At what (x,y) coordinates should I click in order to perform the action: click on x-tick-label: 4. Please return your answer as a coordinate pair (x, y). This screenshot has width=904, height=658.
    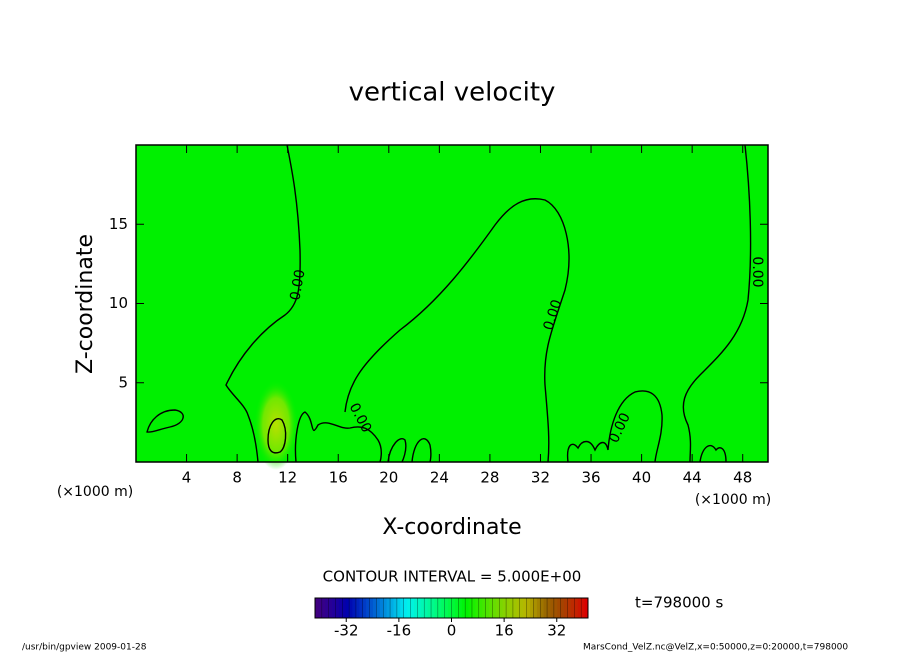
    Looking at the image, I should click on (187, 478).